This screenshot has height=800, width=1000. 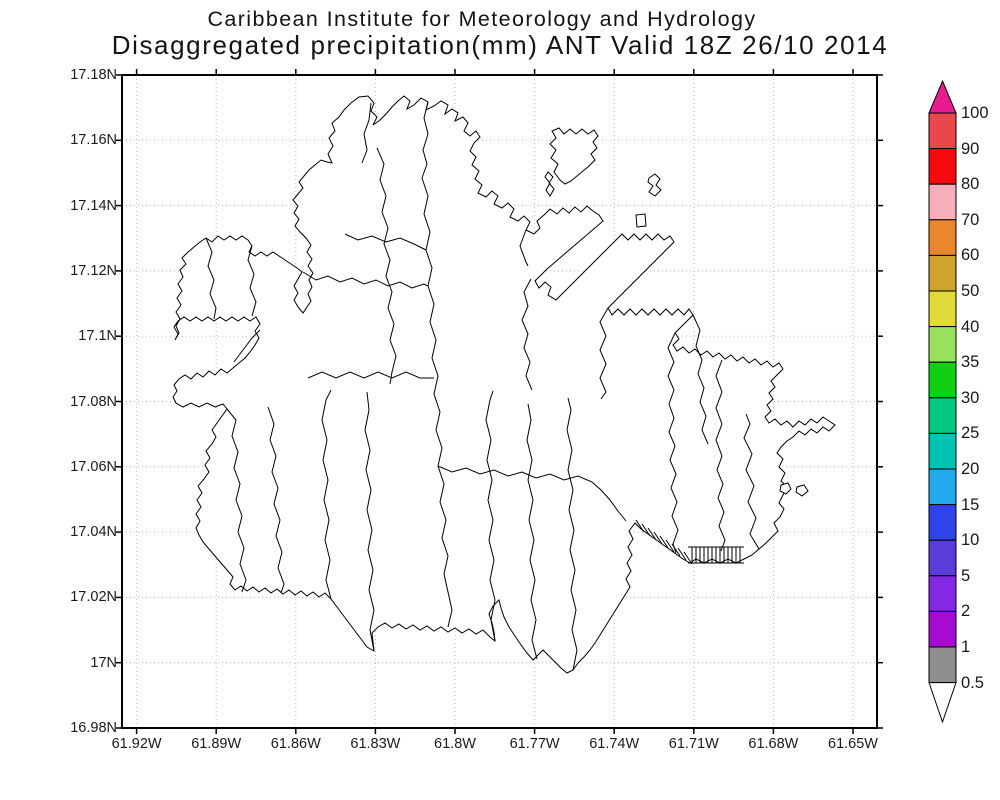 I want to click on y-axis-label: 17.02N, so click(x=93, y=597).